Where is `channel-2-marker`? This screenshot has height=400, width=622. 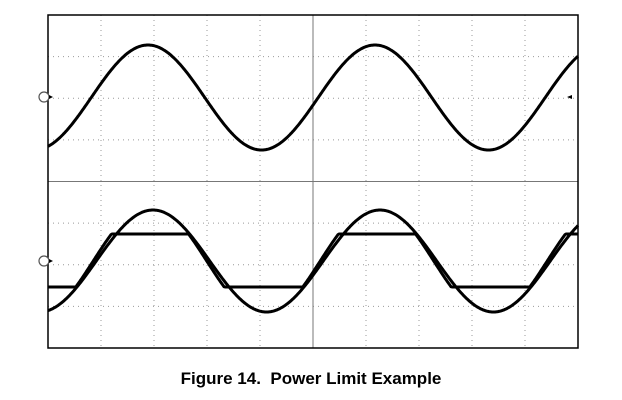 channel-2-marker is located at coordinates (44, 261).